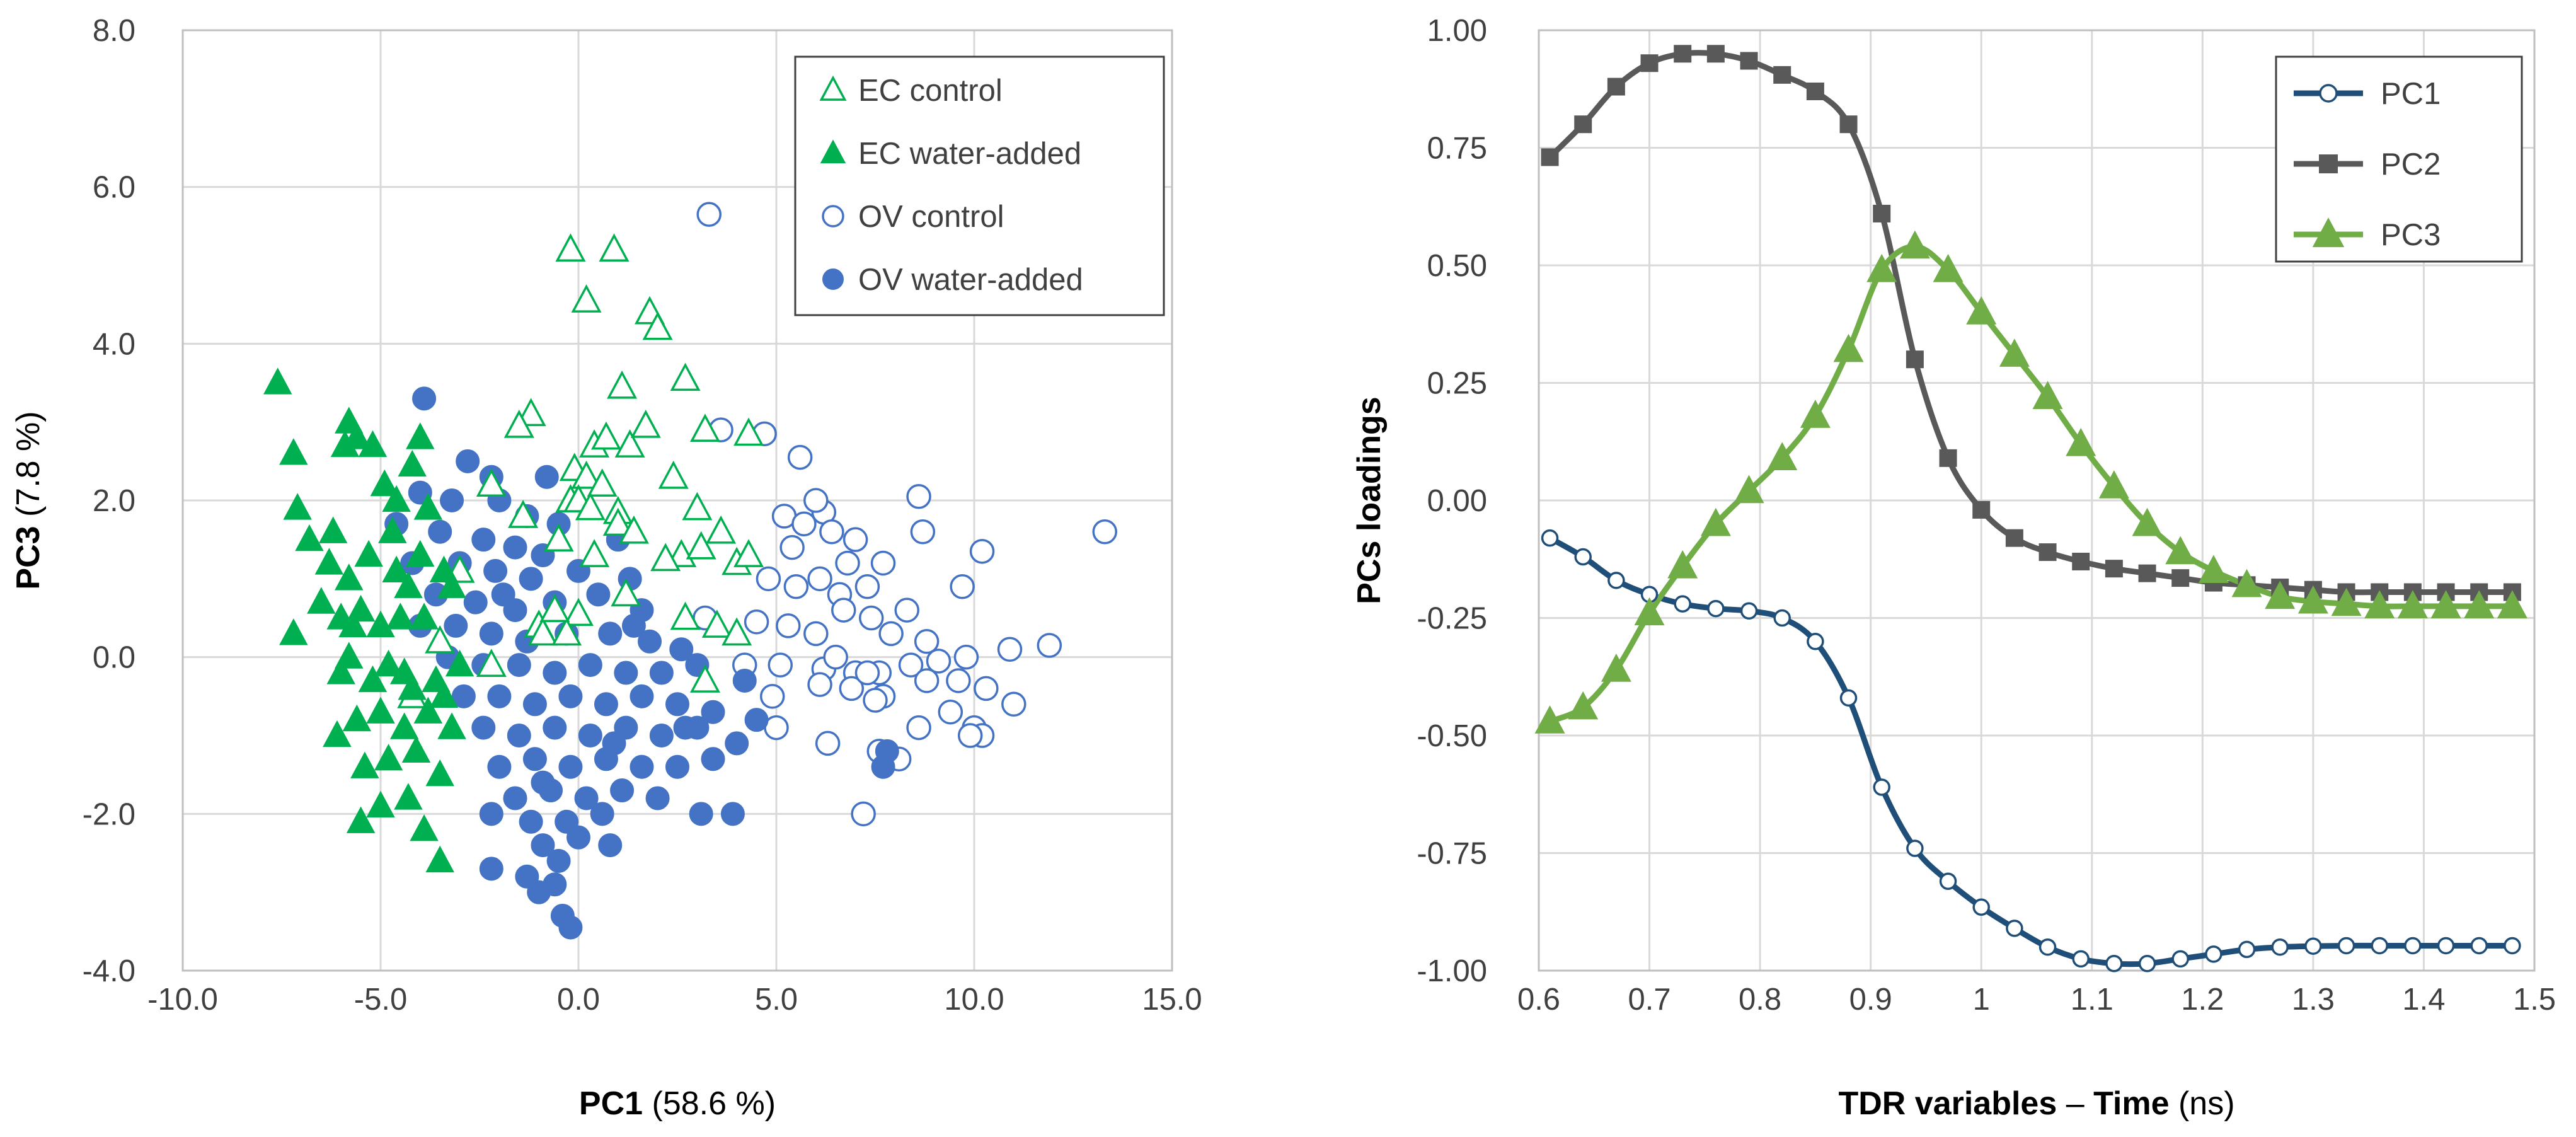 The image size is (2576, 1137). What do you see at coordinates (833, 279) in the screenshot?
I see `left-legend-marker` at bounding box center [833, 279].